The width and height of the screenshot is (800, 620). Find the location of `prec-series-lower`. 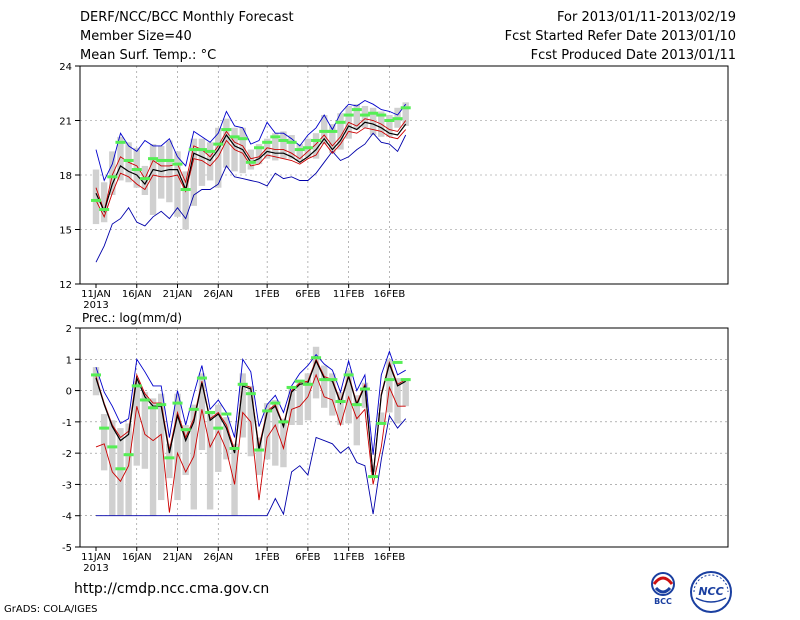

prec-series-lower is located at coordinates (250, 443).